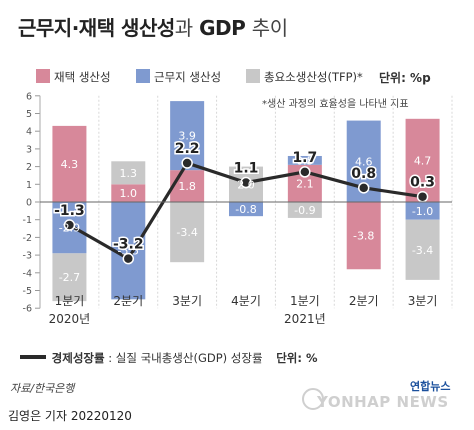 This screenshot has width=474, height=430. Describe the element at coordinates (143, 76) in the screenshot. I see `legend-swatch-office` at that location.